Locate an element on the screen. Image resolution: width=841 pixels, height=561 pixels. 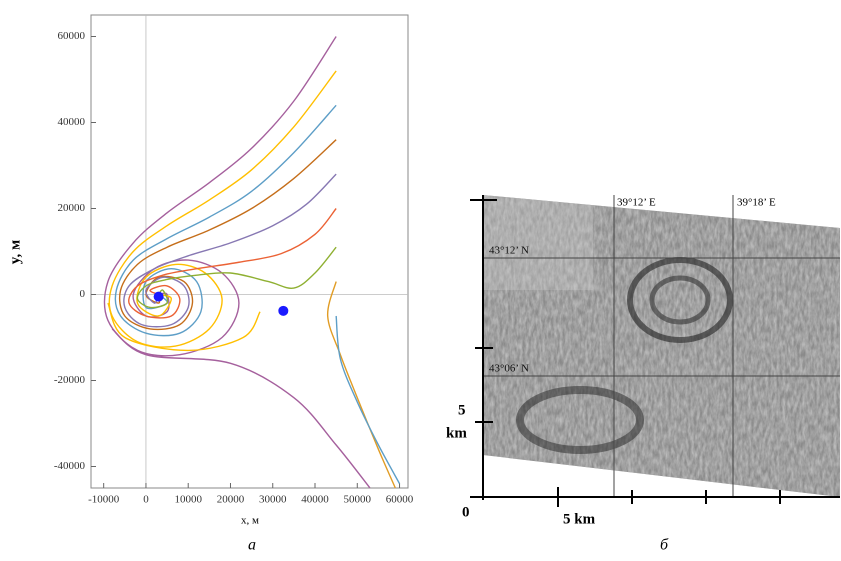
y-tick-label: 0 is located at coordinates (83, 294).